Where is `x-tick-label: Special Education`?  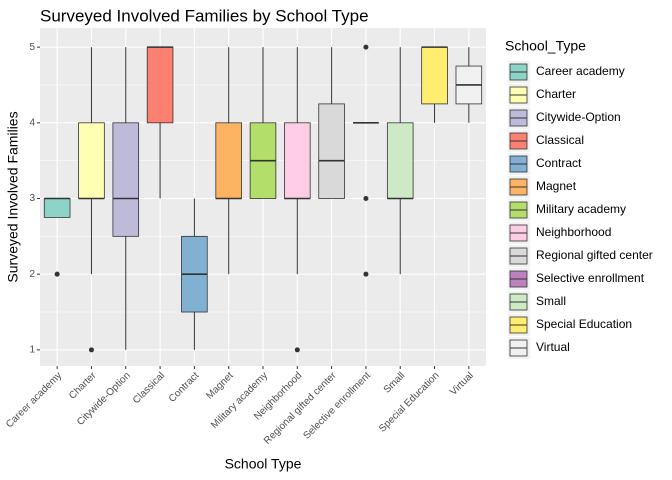
x-tick-label: Special Education is located at coordinates (409, 402).